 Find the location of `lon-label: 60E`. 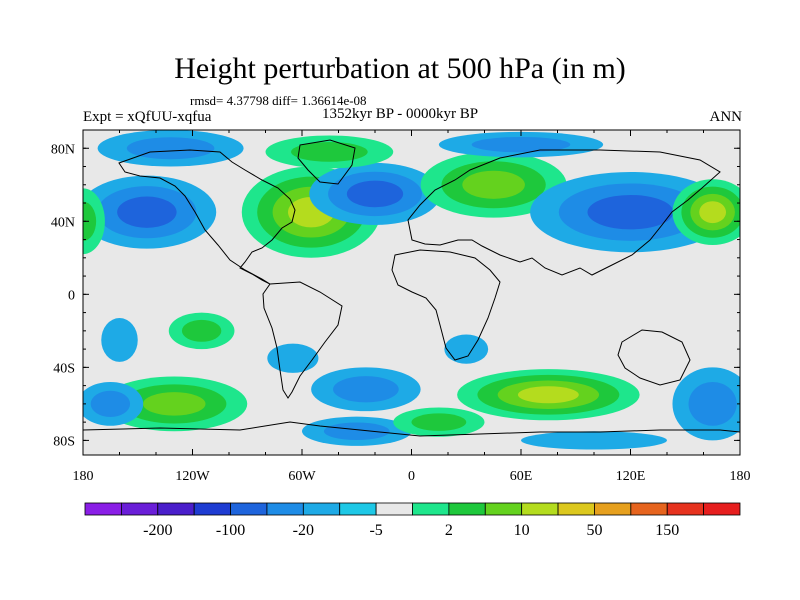

lon-label: 60E is located at coordinates (521, 476).